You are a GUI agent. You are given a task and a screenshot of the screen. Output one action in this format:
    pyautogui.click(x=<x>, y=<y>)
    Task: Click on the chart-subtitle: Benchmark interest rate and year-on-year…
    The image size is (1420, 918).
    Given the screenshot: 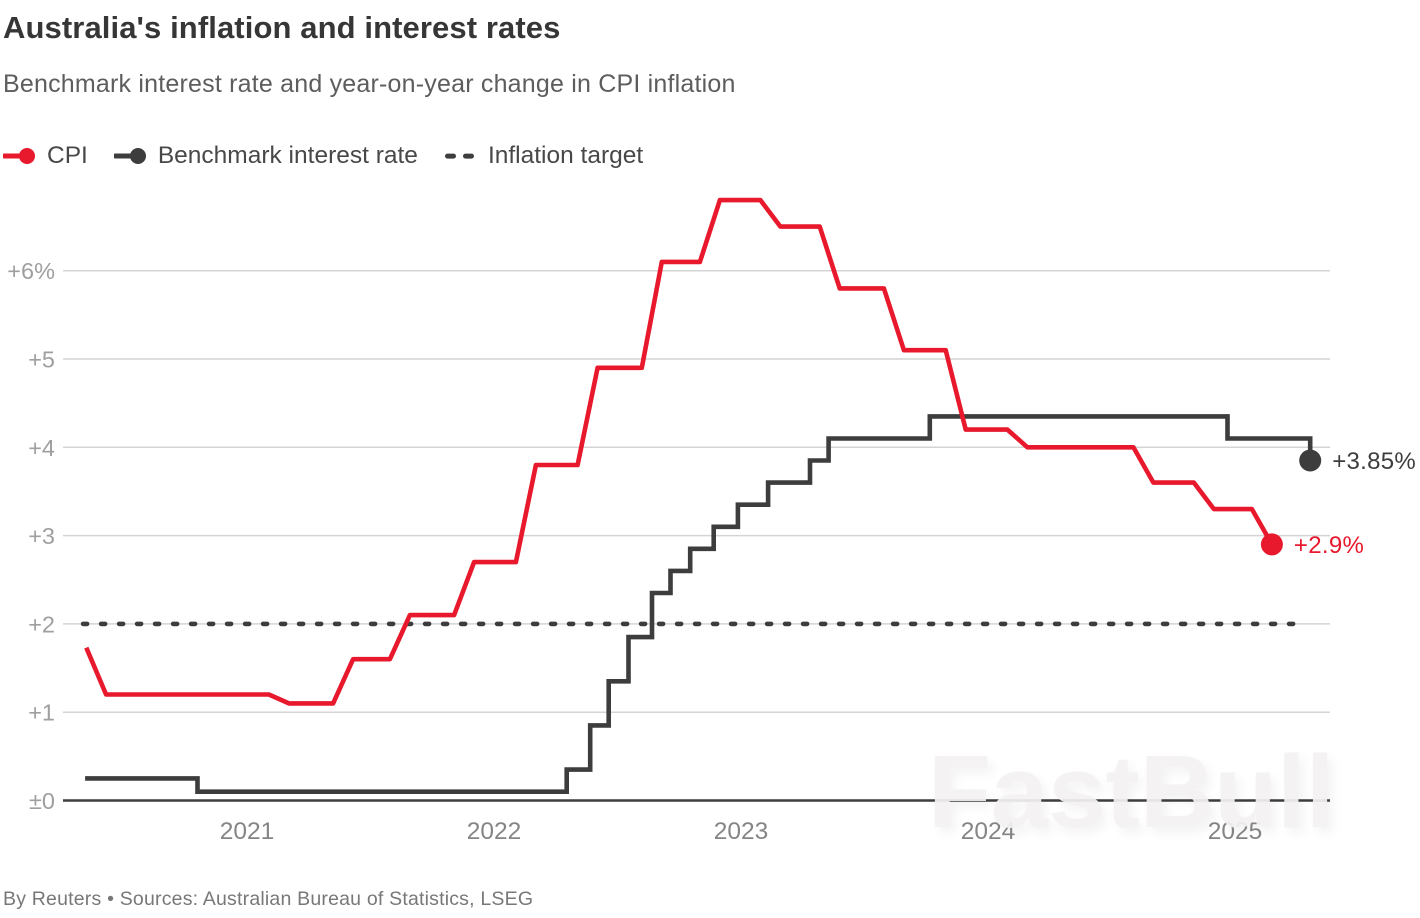 What is the action you would take?
    pyautogui.click(x=369, y=84)
    